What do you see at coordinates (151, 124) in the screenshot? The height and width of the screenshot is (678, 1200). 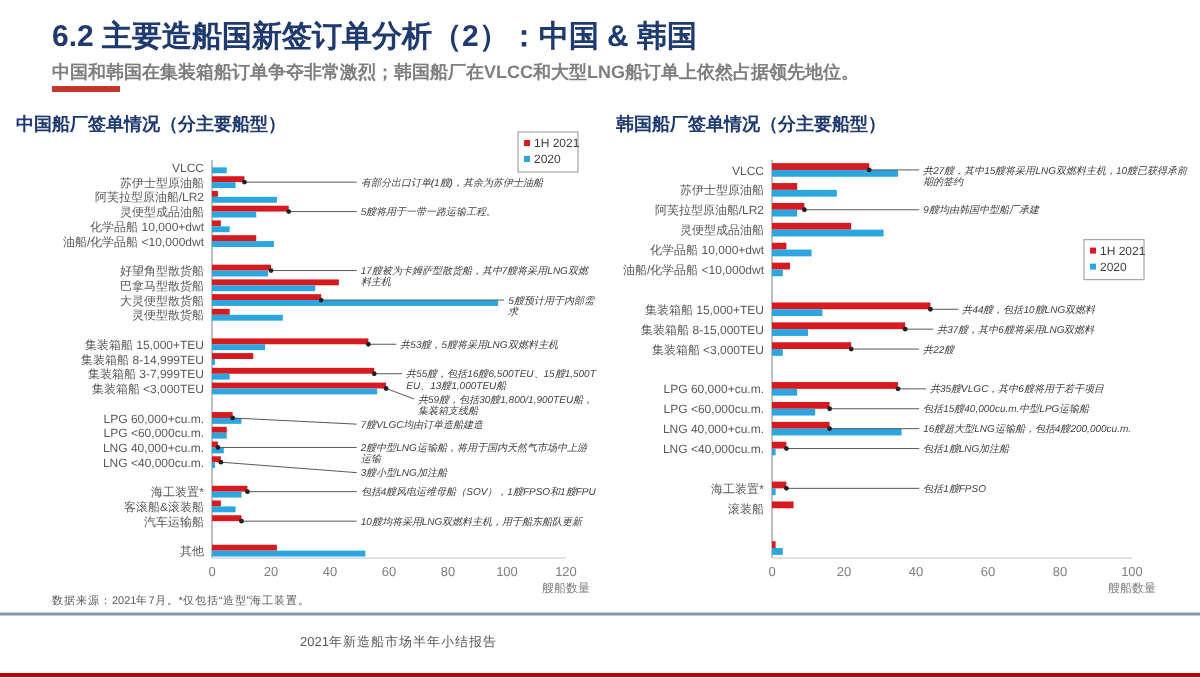 I see `chart-title: 中国船厂签单情况（分主要船型）` at bounding box center [151, 124].